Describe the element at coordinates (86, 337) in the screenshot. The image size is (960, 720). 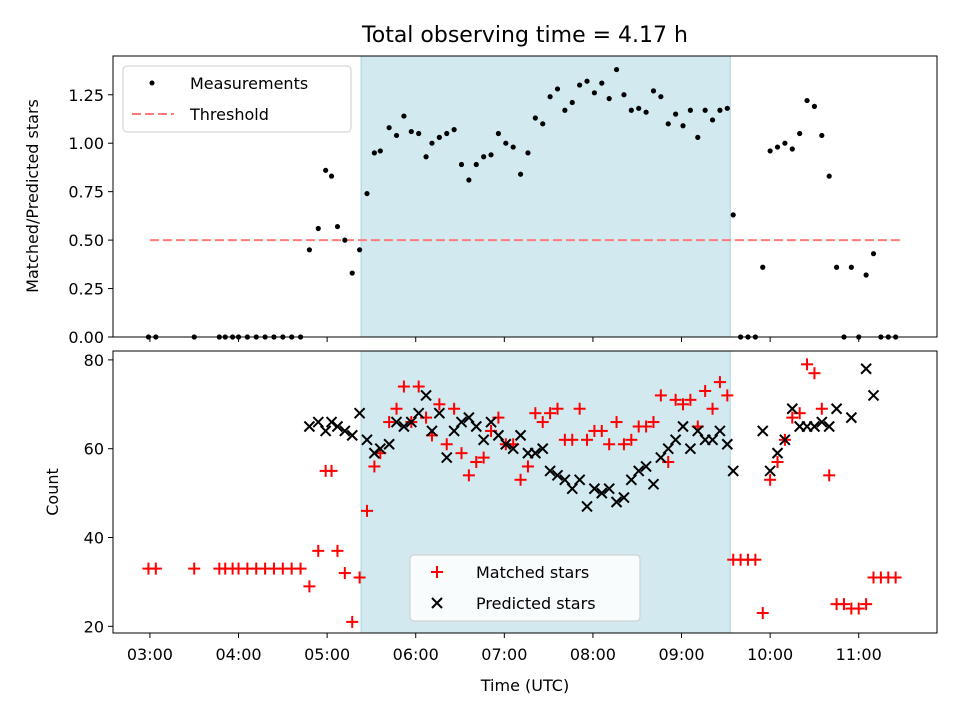
I see `y-tick-label: 0.00` at that location.